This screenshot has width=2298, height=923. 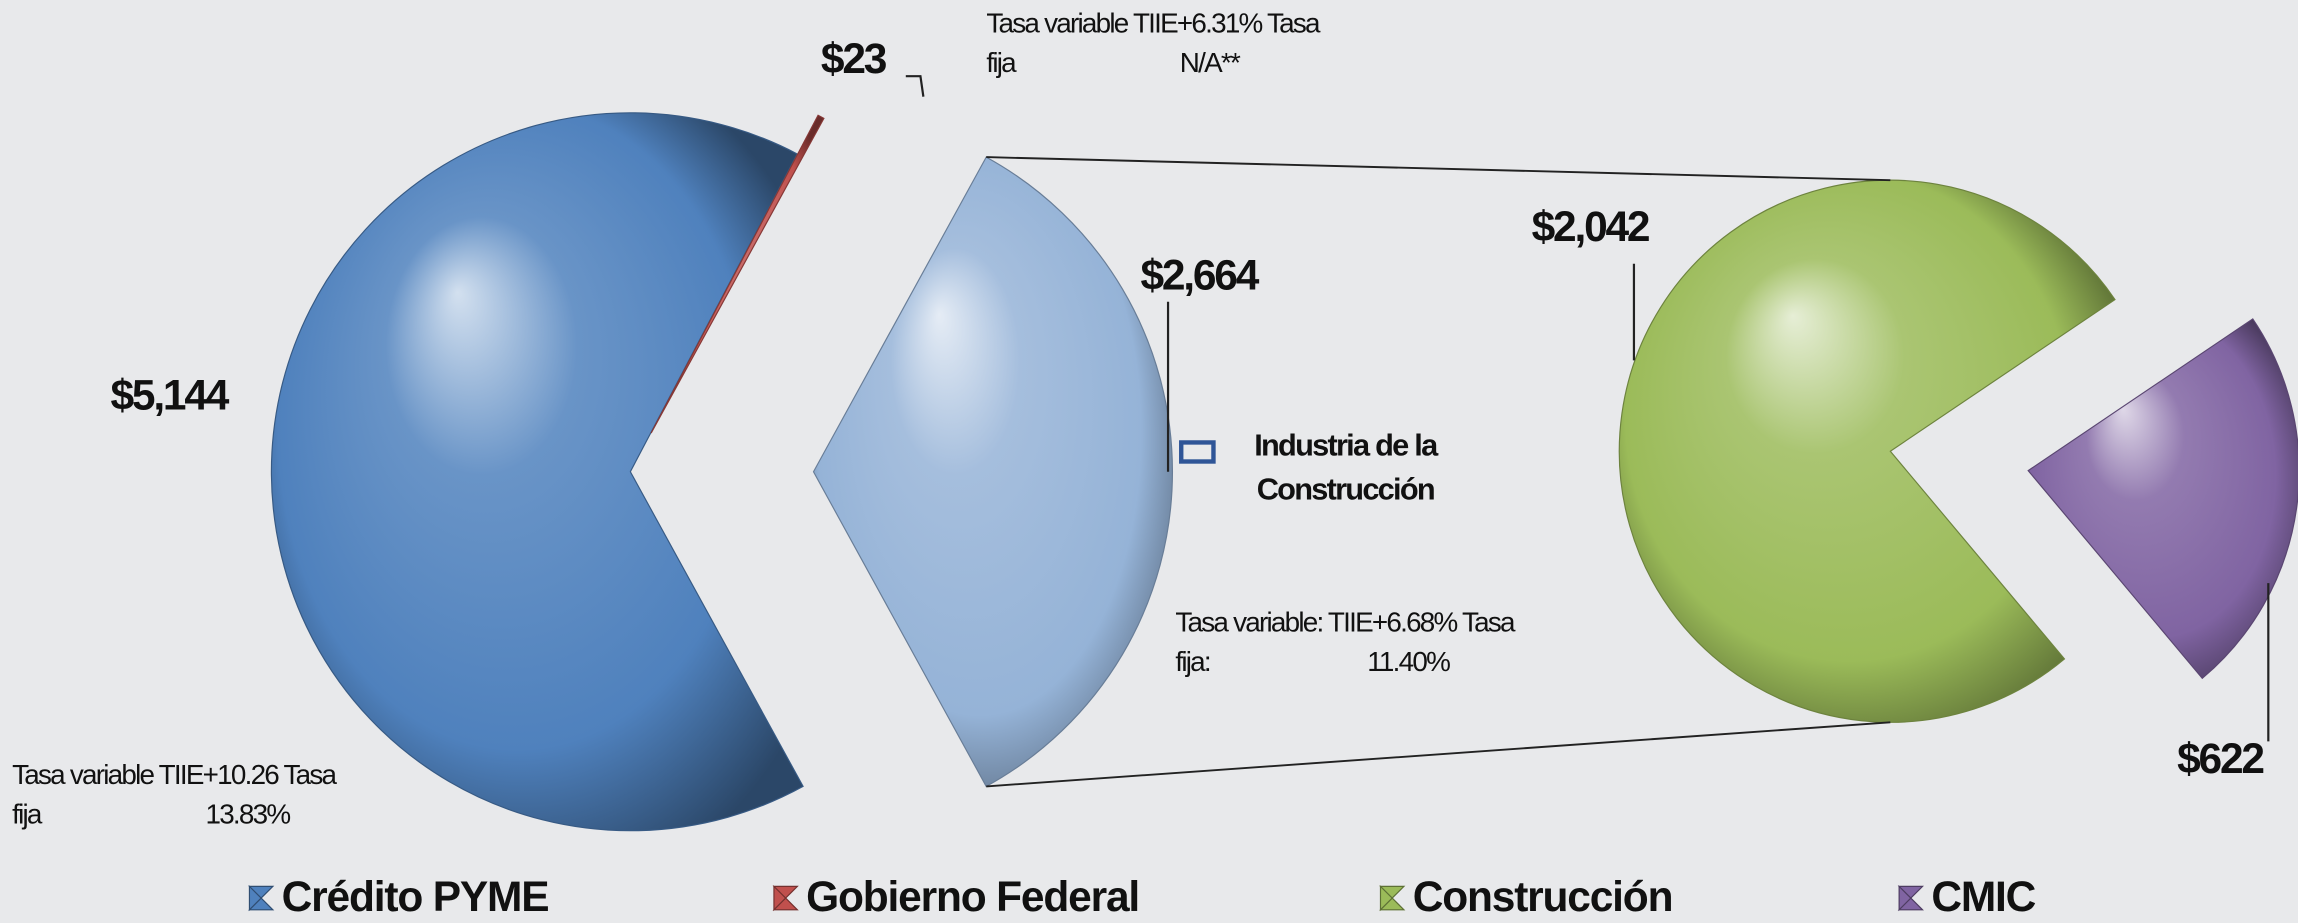 I want to click on annotation: 13.83%, so click(x=247, y=813).